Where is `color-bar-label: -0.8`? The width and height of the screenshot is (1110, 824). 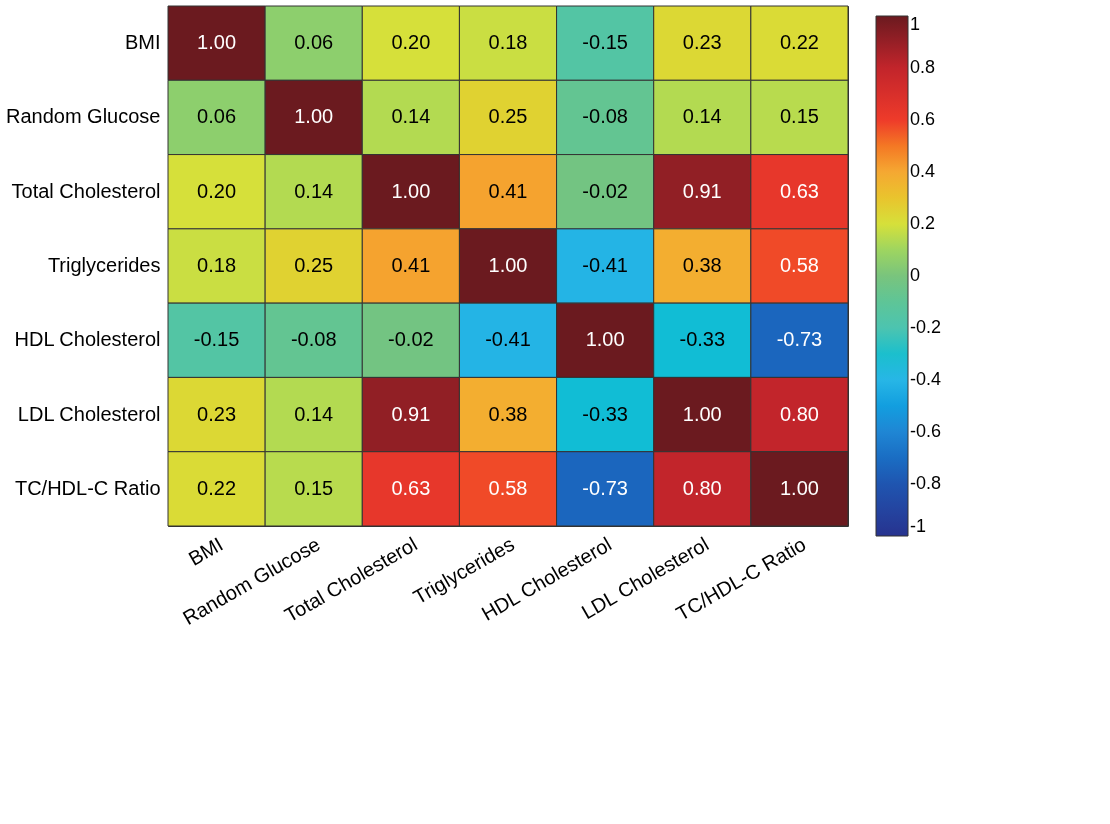
color-bar-label: -0.8 is located at coordinates (926, 483).